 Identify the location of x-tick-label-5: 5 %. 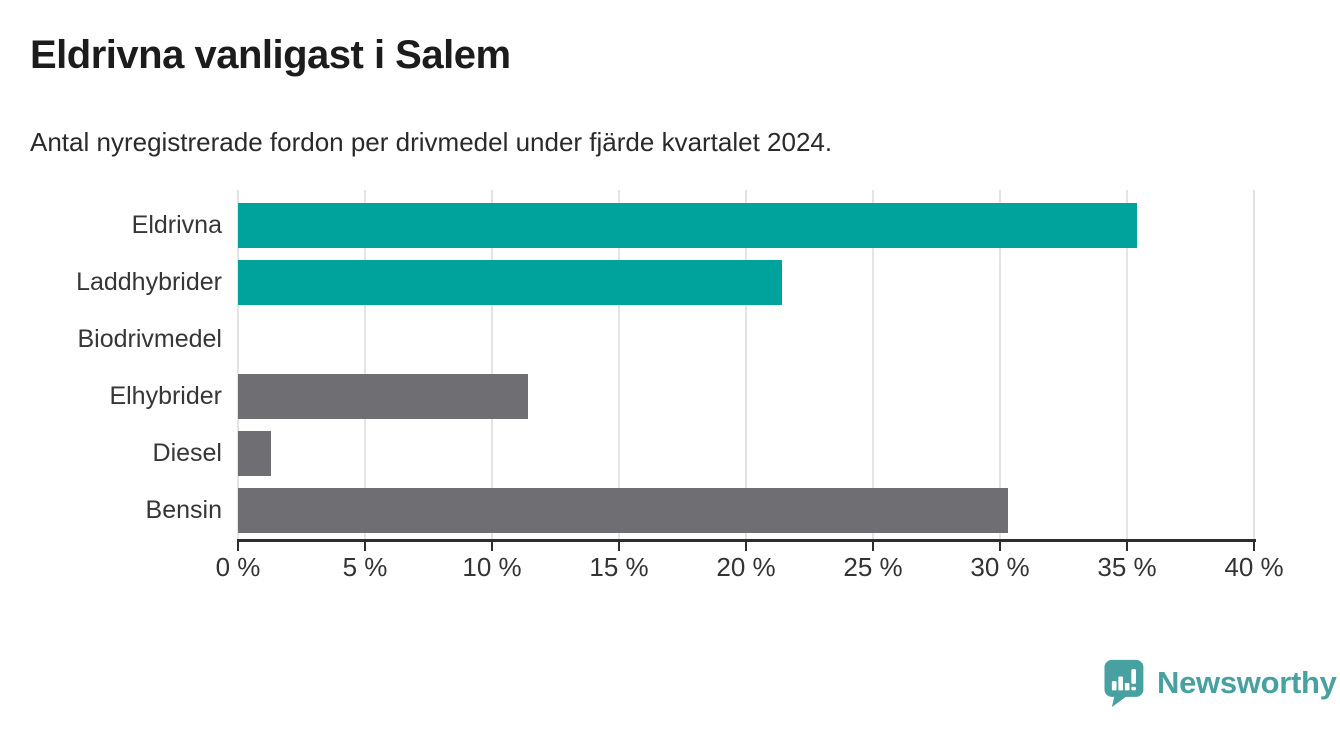
(365, 567).